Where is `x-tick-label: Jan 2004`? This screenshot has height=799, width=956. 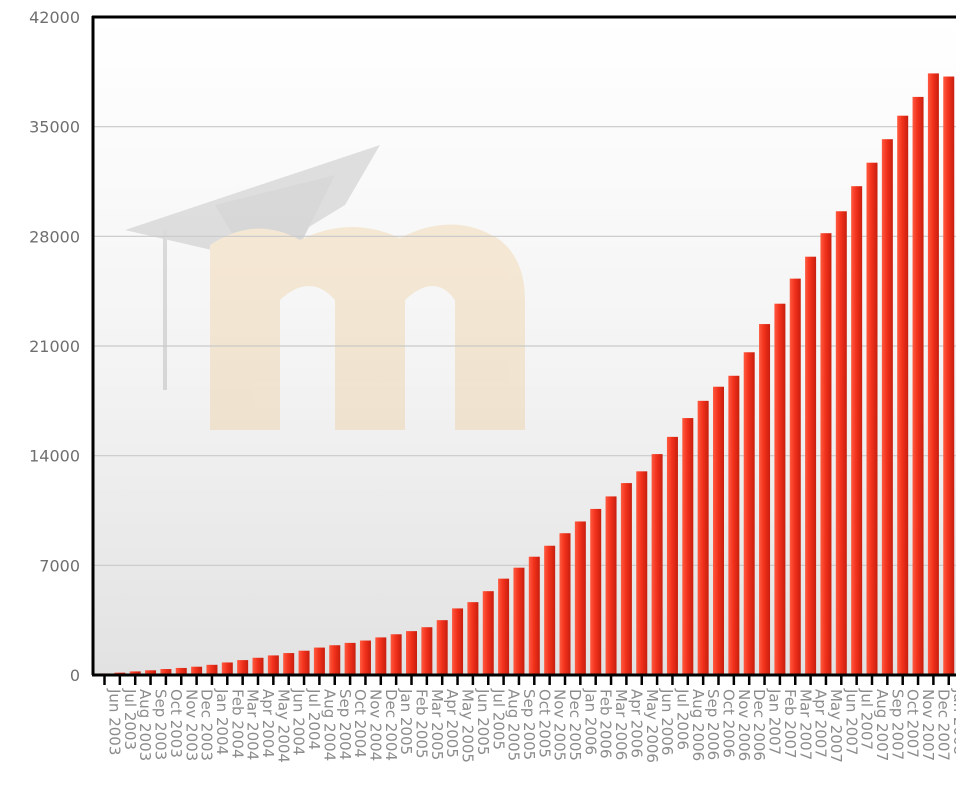 x-tick-label: Jan 2004 is located at coordinates (222, 721).